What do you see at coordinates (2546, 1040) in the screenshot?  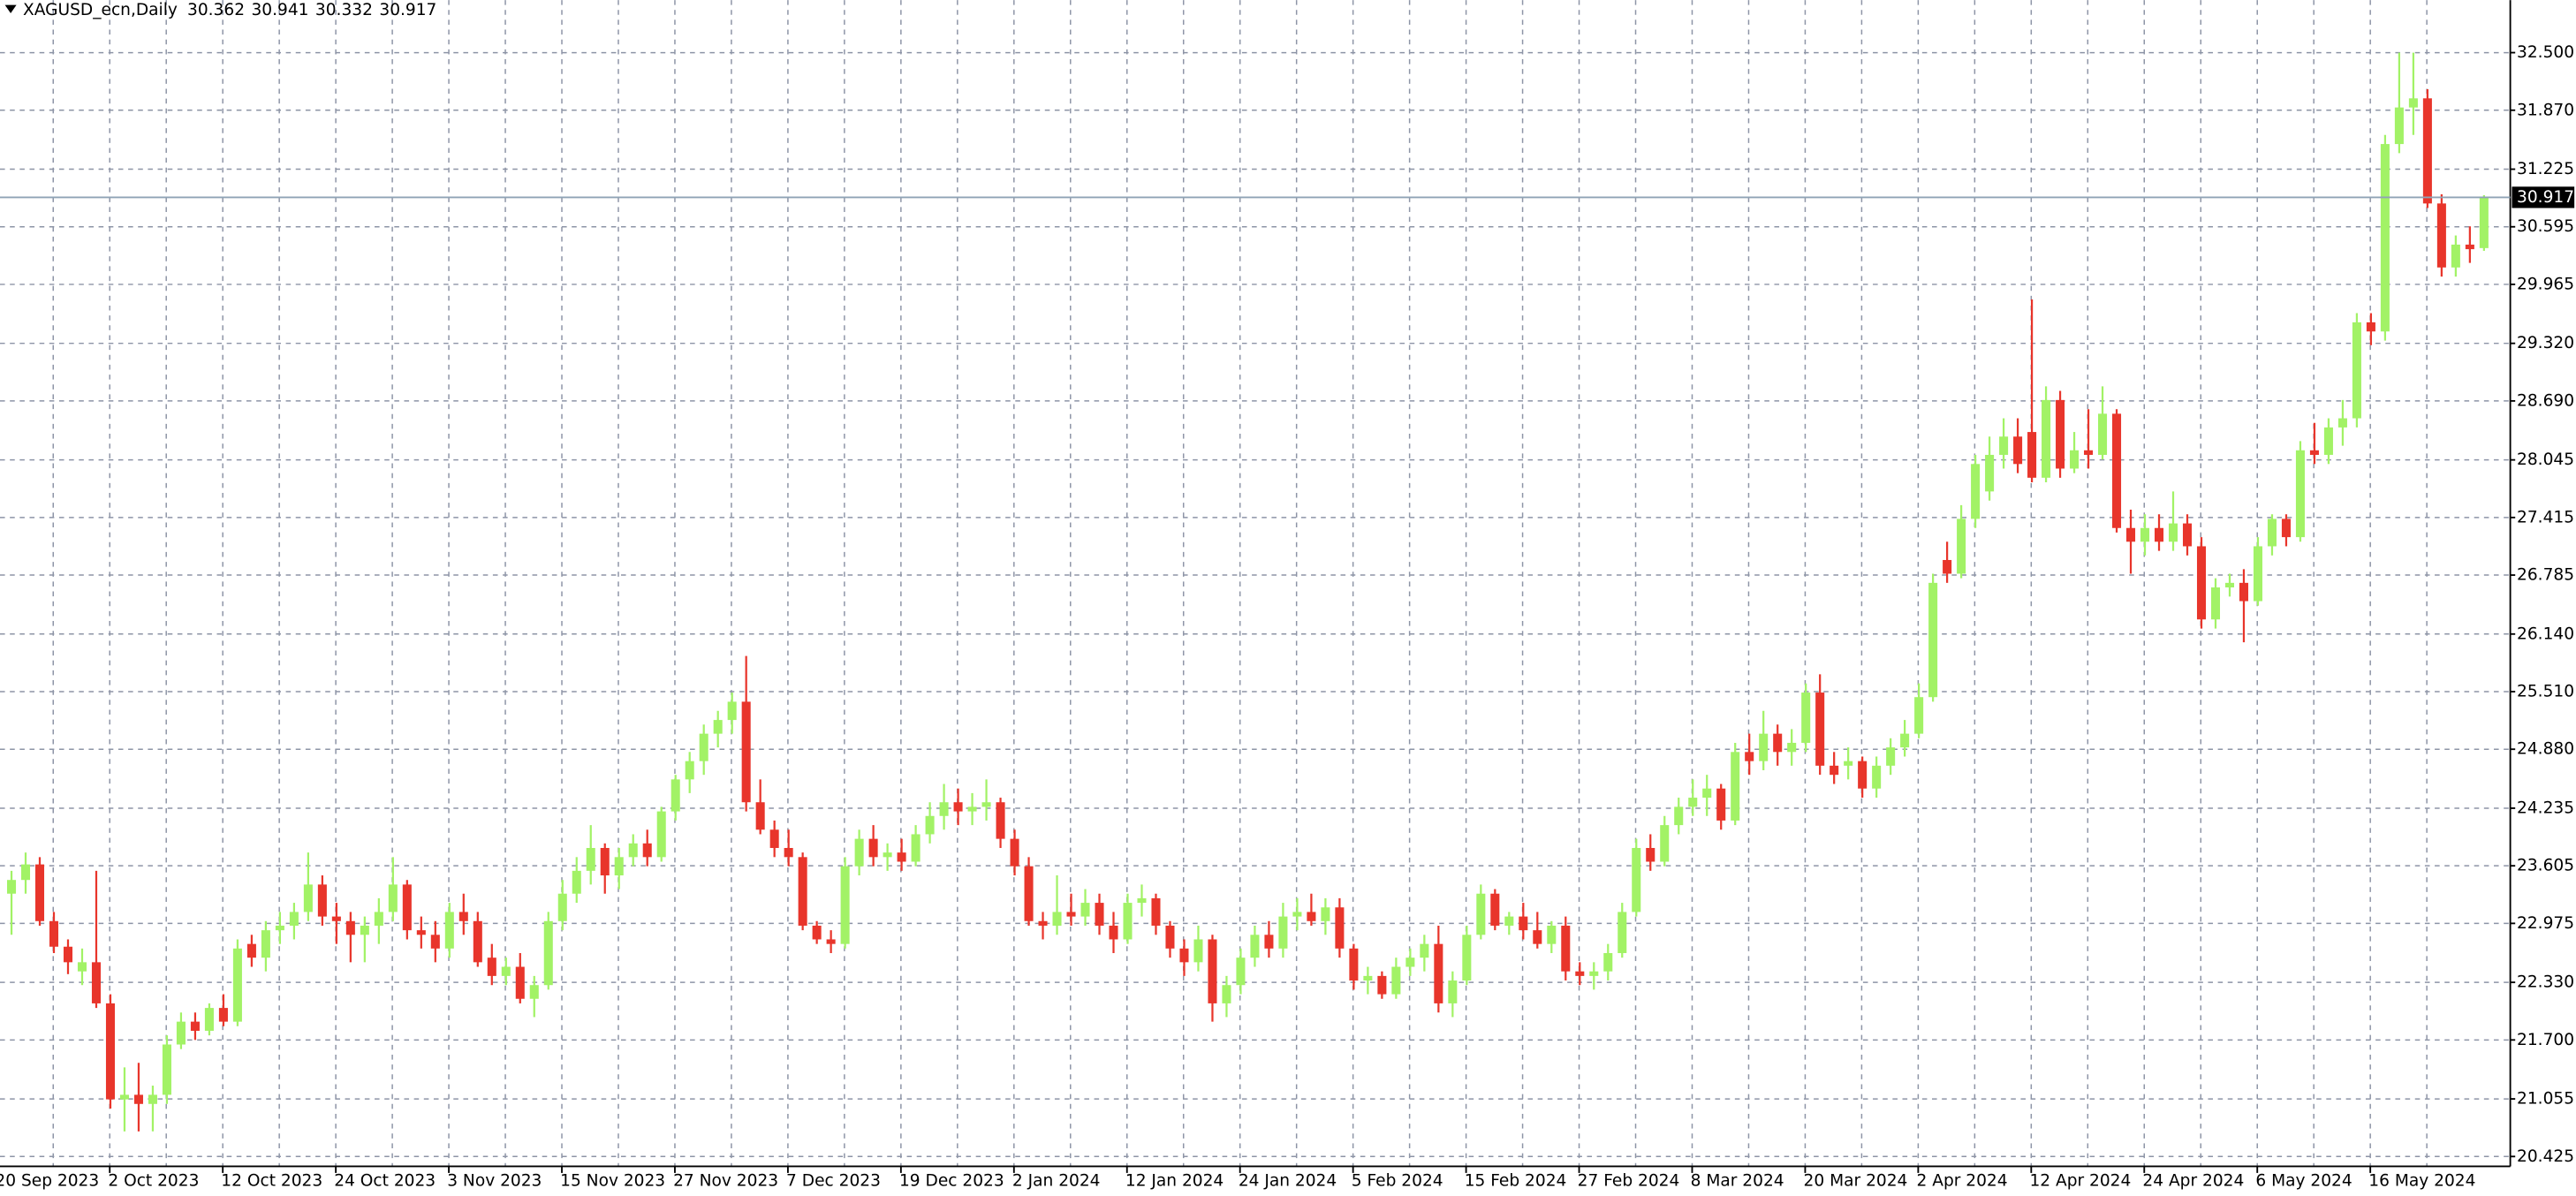 I see `y-tick-label: 21.700` at bounding box center [2546, 1040].